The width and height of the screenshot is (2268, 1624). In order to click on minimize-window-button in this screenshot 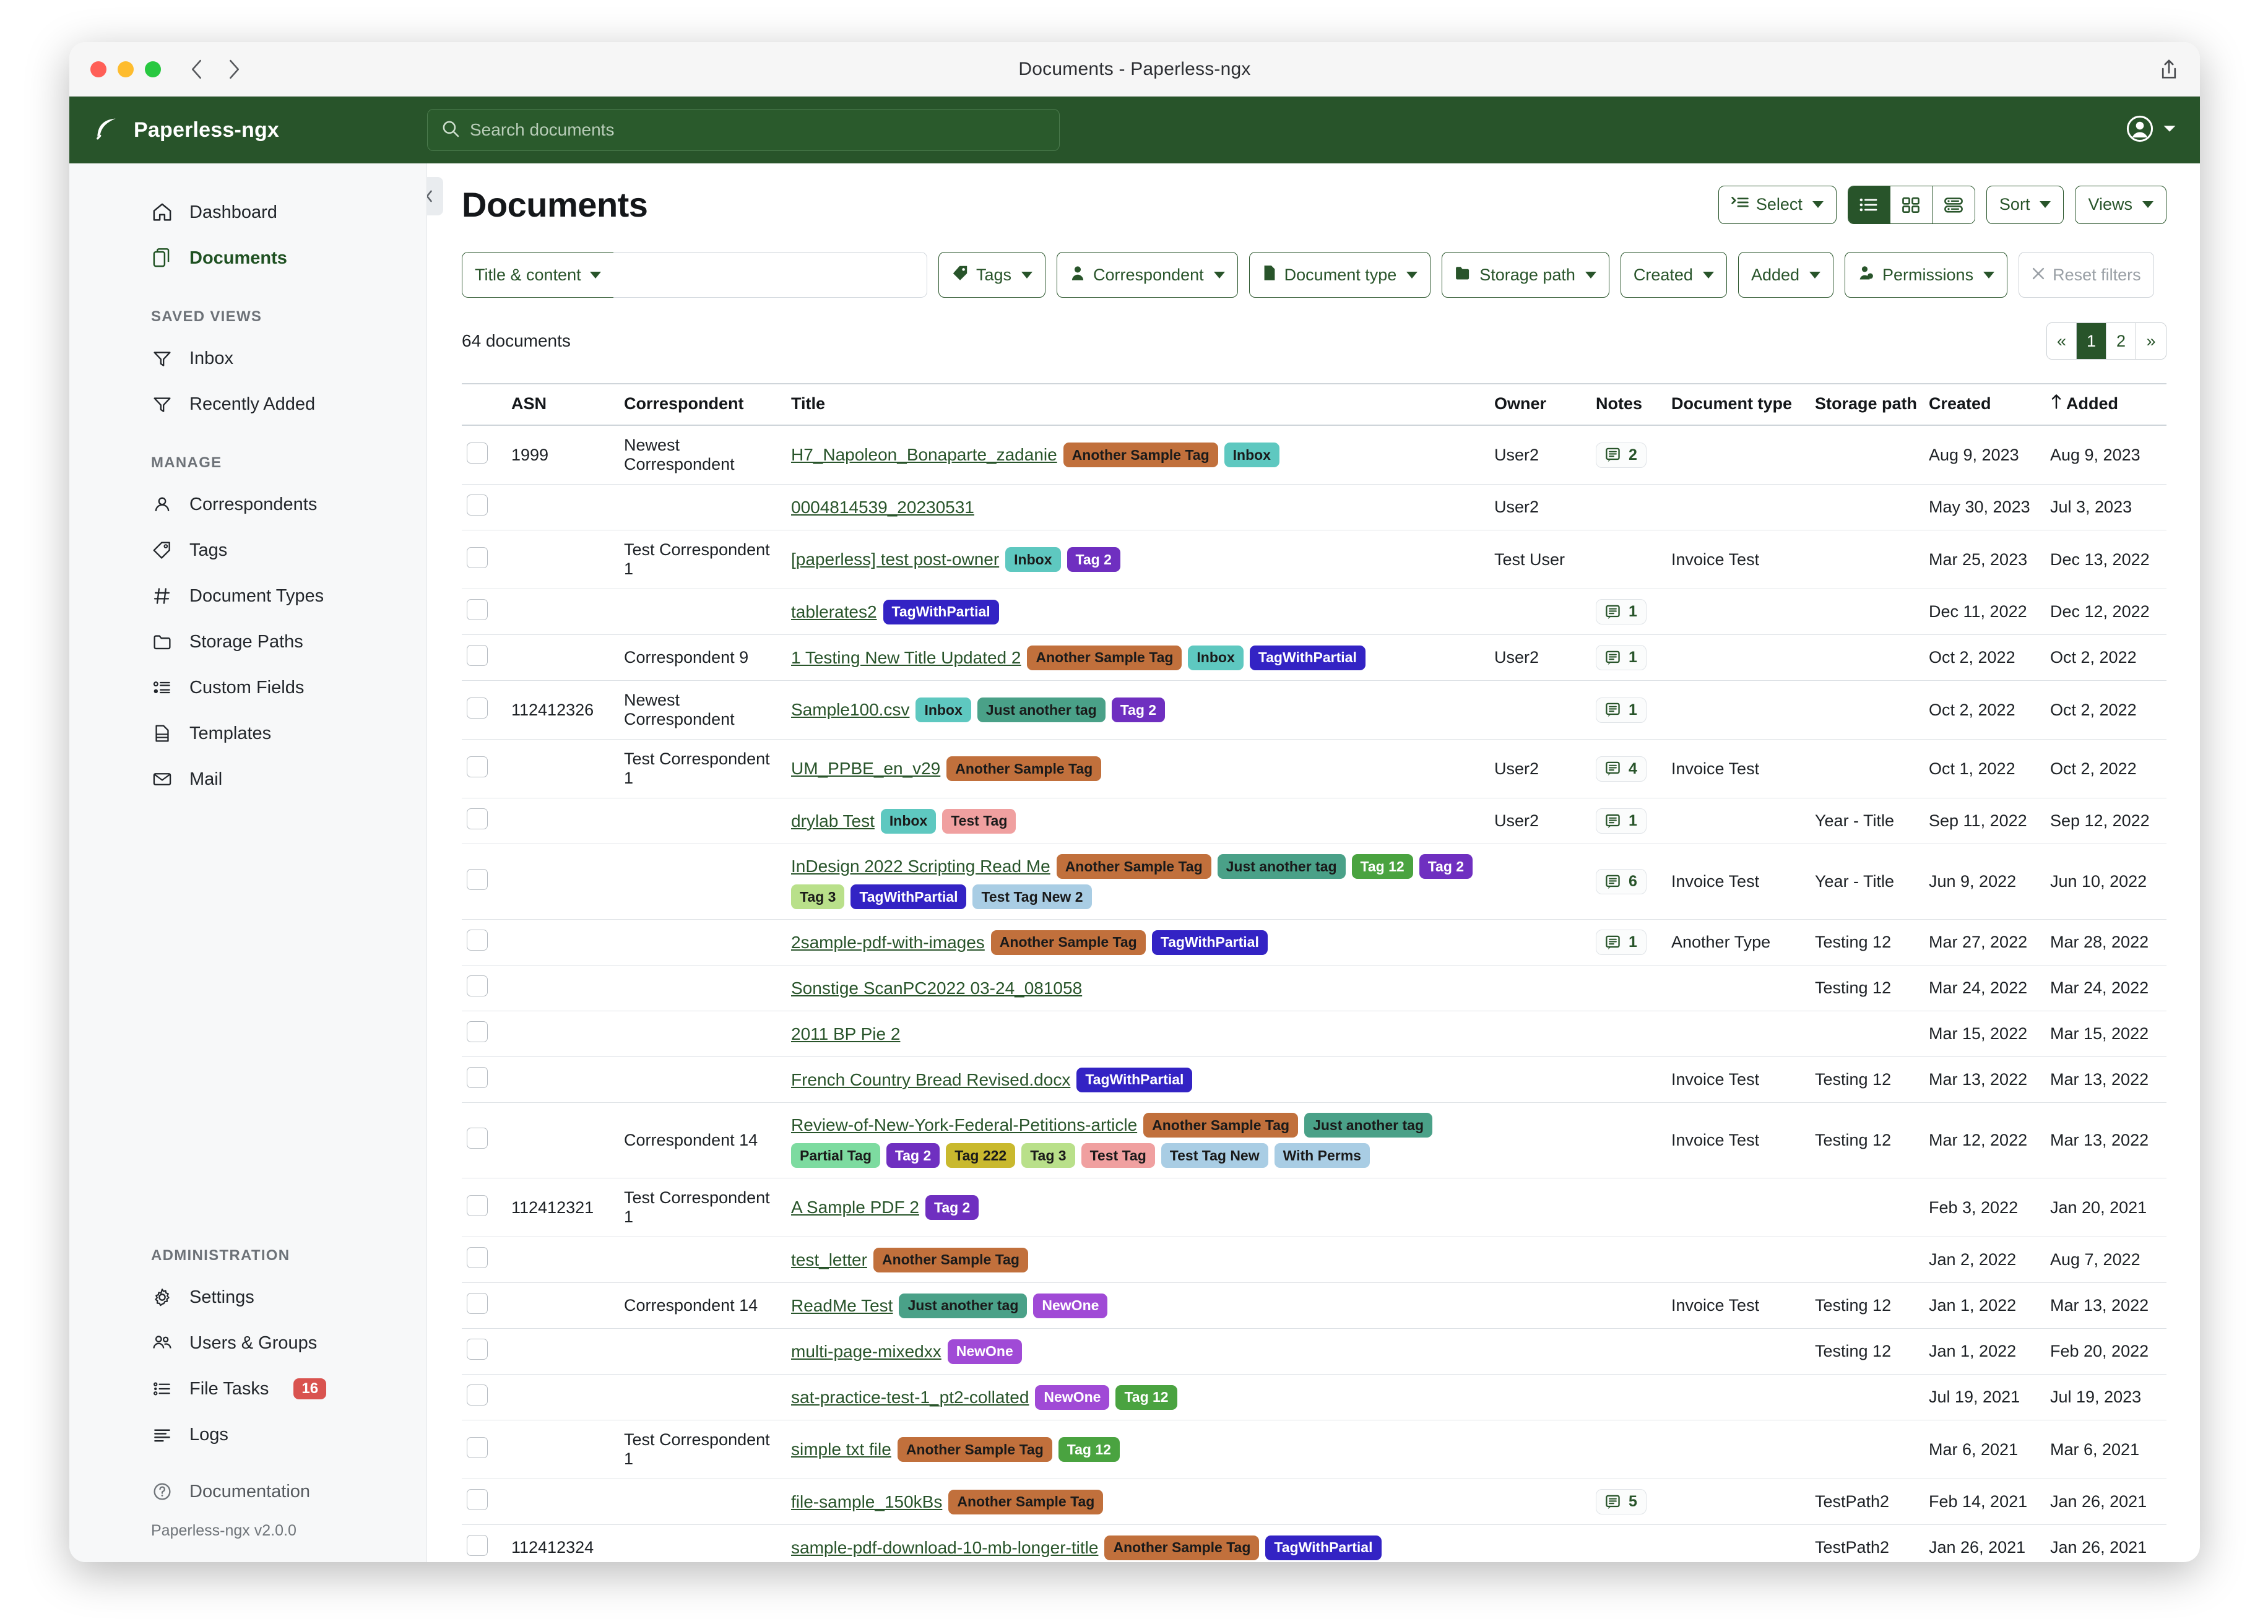, I will do `click(126, 69)`.